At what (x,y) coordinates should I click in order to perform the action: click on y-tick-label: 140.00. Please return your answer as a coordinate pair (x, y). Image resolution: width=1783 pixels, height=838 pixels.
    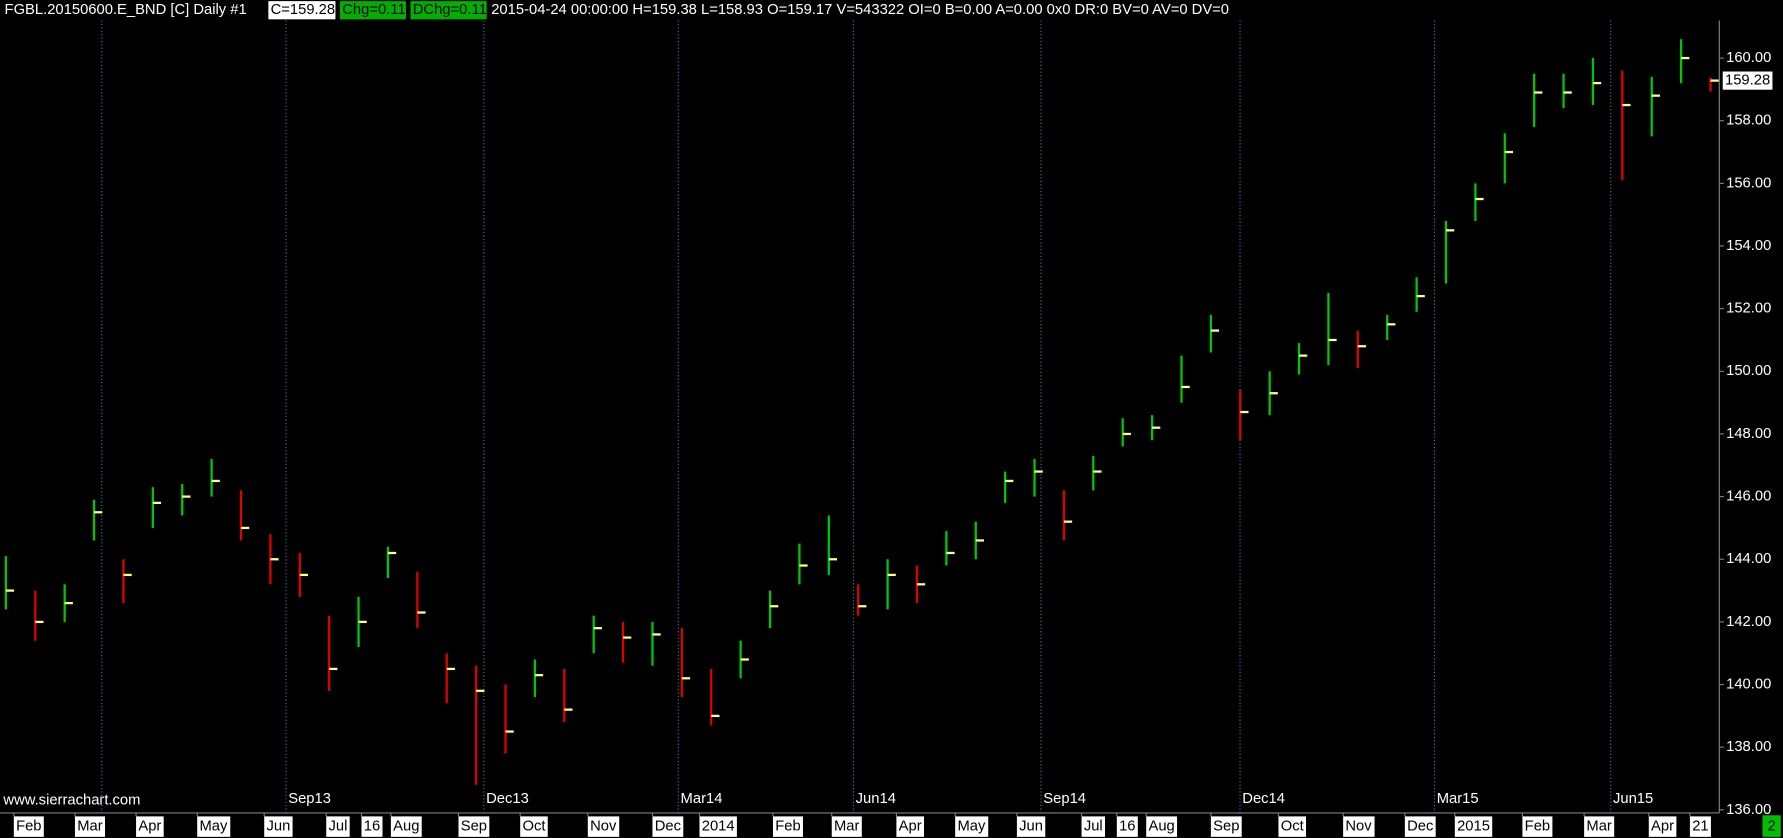
    Looking at the image, I should click on (1748, 684).